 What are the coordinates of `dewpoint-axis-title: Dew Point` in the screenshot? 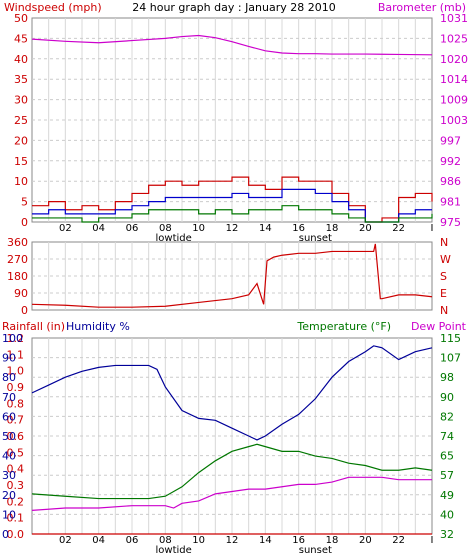 It's located at (439, 326).